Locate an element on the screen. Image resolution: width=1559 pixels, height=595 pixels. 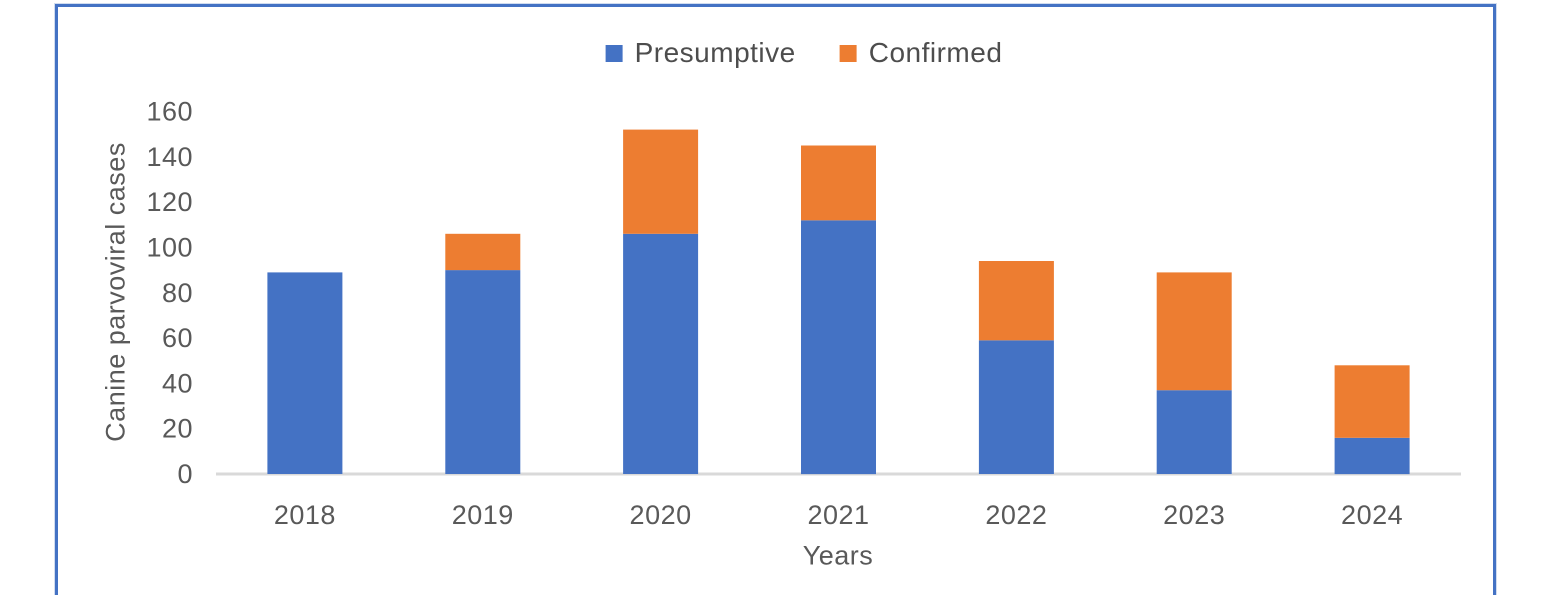
x-tick-label-2018: 2018 is located at coordinates (305, 515).